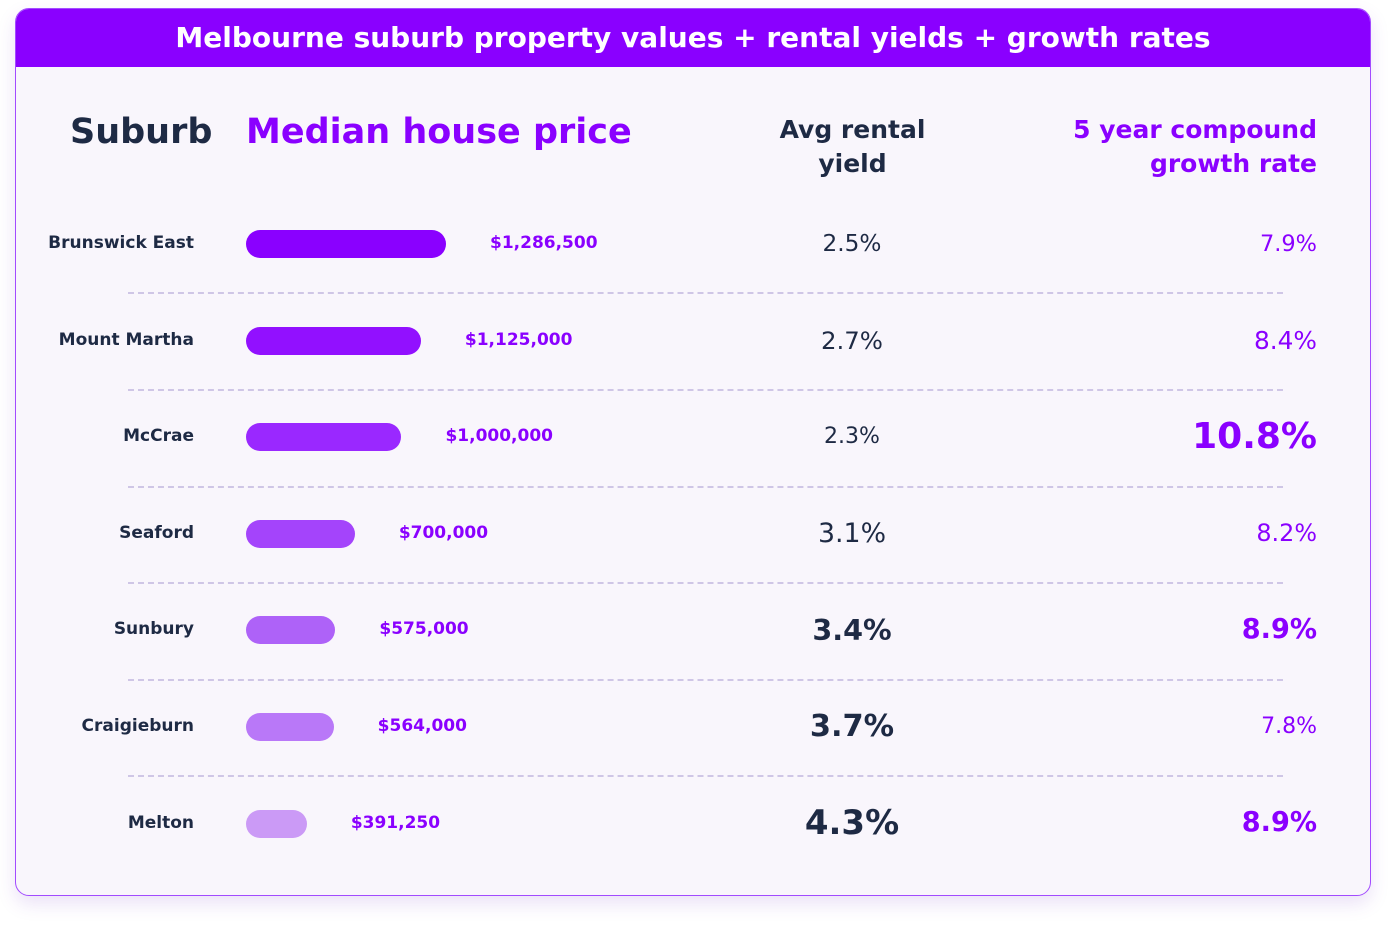 The height and width of the screenshot is (933, 1400). I want to click on value-label: $575,000, so click(424, 629).